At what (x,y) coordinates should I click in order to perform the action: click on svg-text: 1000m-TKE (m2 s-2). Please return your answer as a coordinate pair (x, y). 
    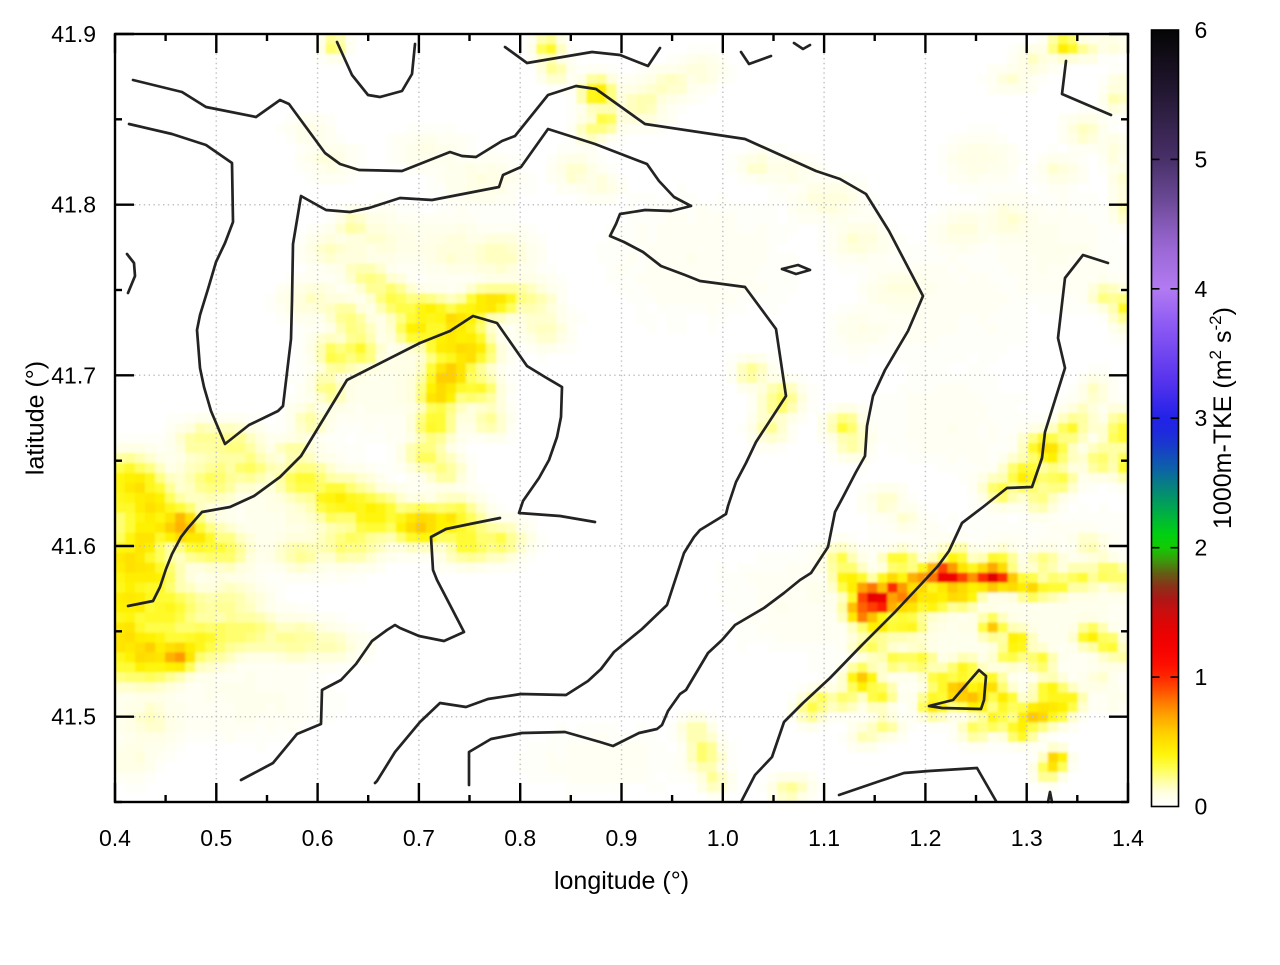
    Looking at the image, I should click on (1221, 418).